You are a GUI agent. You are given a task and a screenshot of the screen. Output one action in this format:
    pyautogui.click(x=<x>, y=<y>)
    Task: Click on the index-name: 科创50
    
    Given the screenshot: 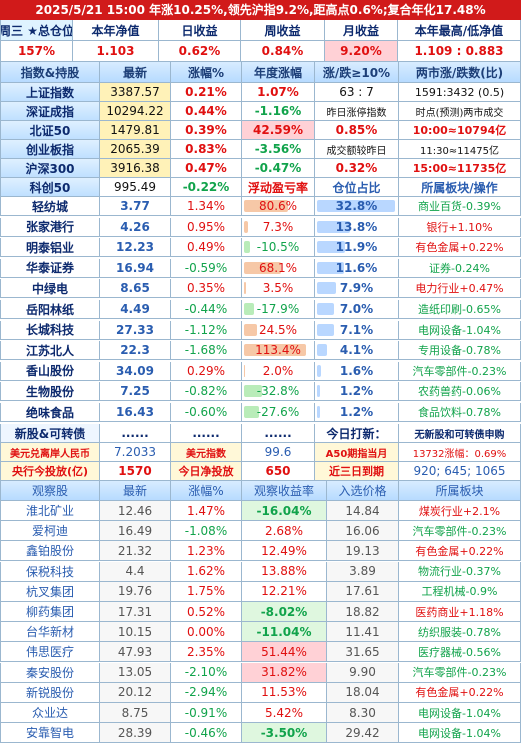 What is the action you would take?
    pyautogui.click(x=50, y=187)
    